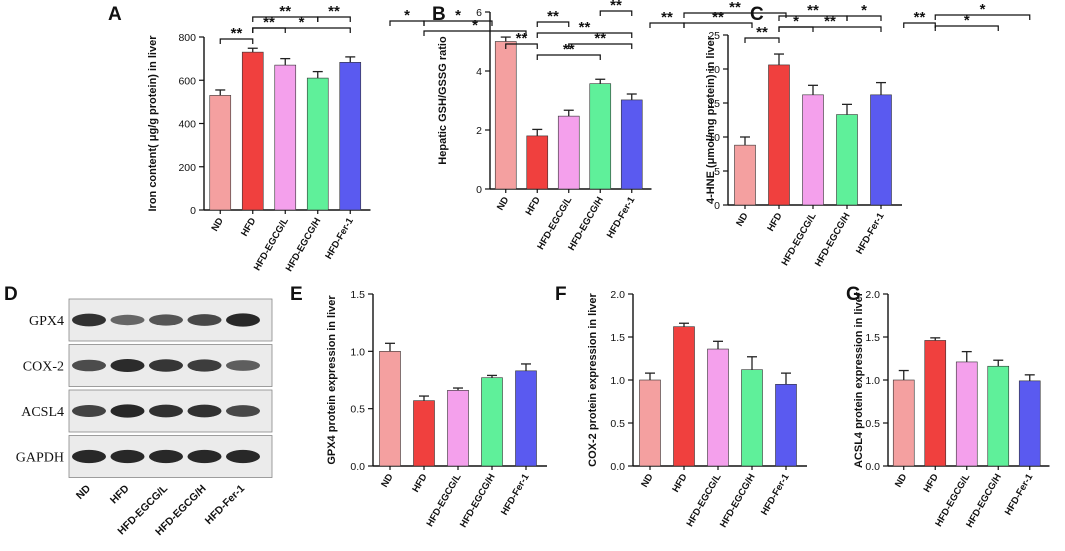  I want to click on protein-label: COX-2, so click(43, 367).